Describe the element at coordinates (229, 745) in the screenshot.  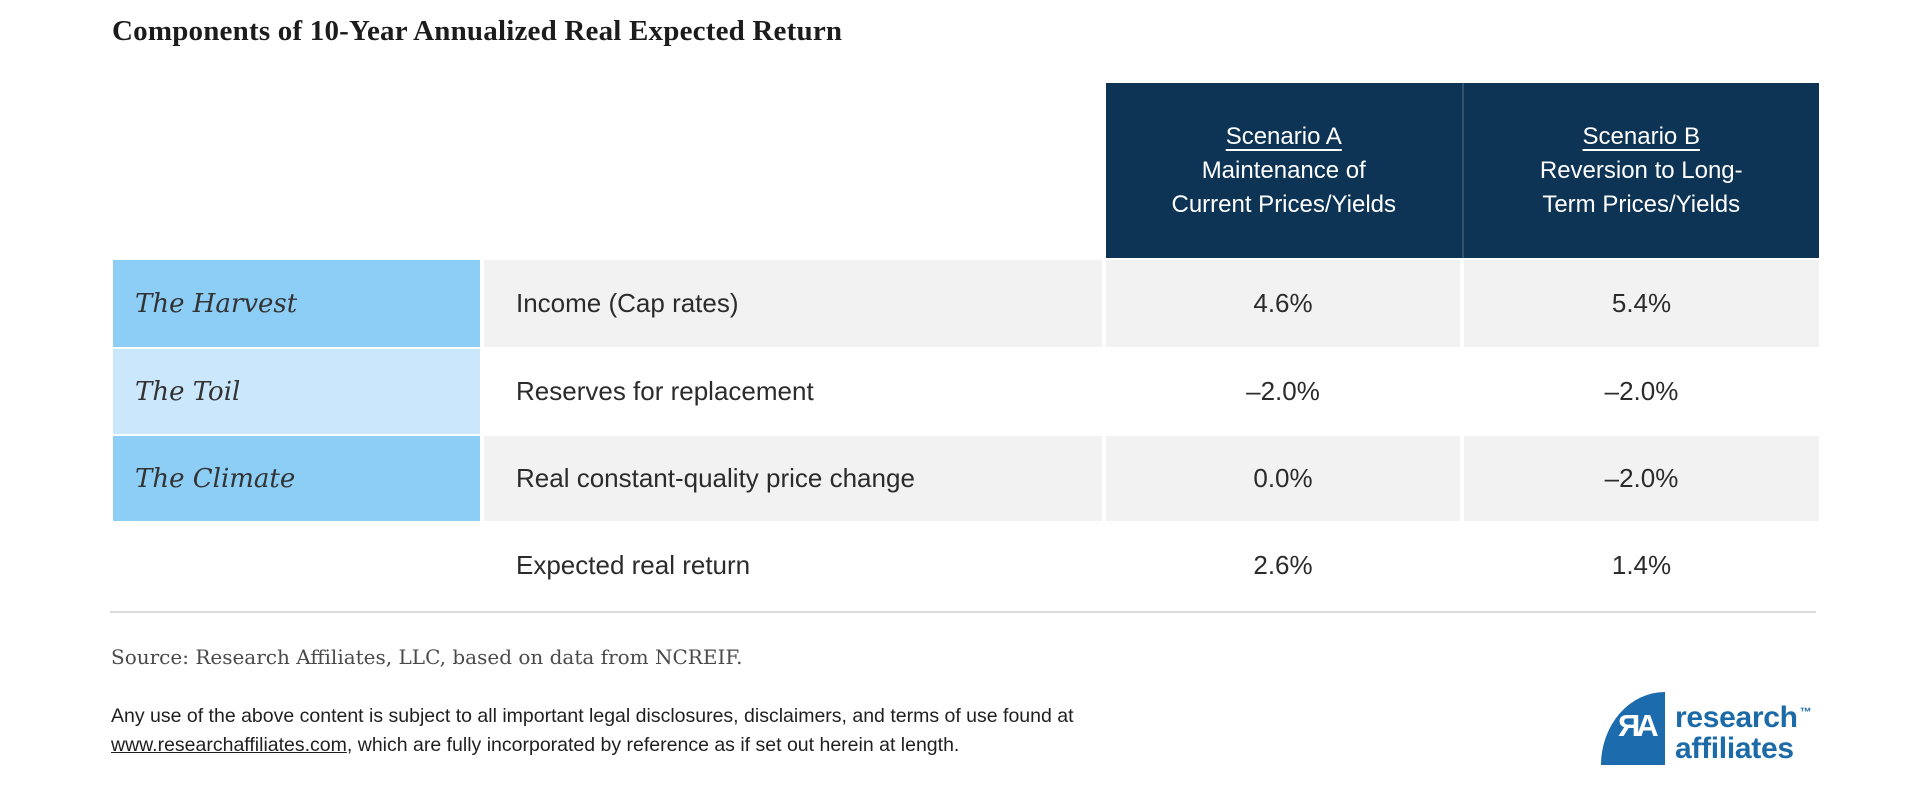
I see `research-affiliates-link: www.researchaffiliates.com` at that location.